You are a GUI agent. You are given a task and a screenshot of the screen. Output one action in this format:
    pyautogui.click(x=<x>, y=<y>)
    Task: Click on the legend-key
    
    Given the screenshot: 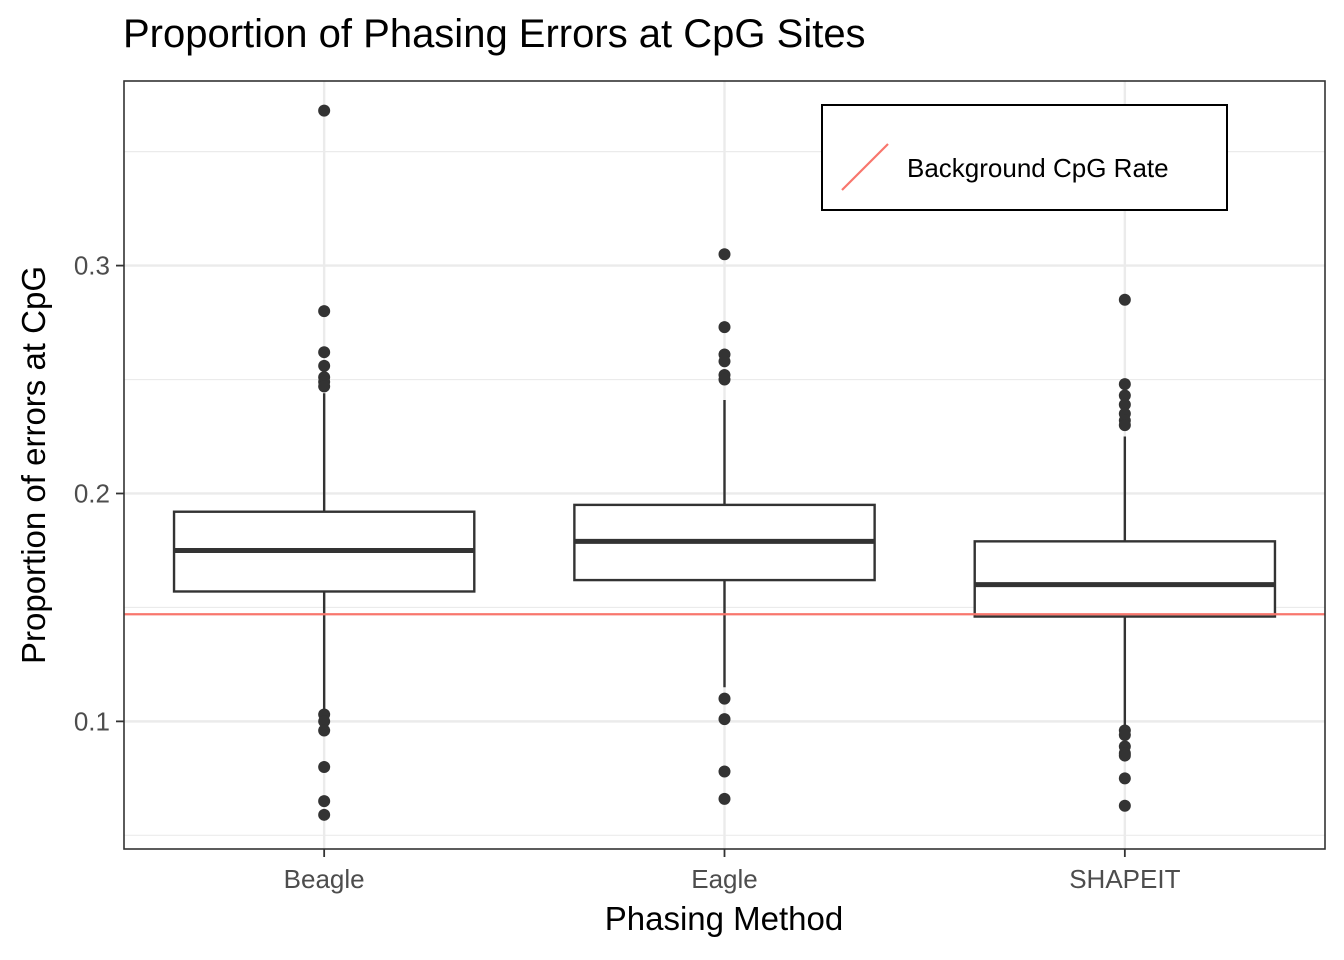 What is the action you would take?
    pyautogui.click(x=865, y=167)
    